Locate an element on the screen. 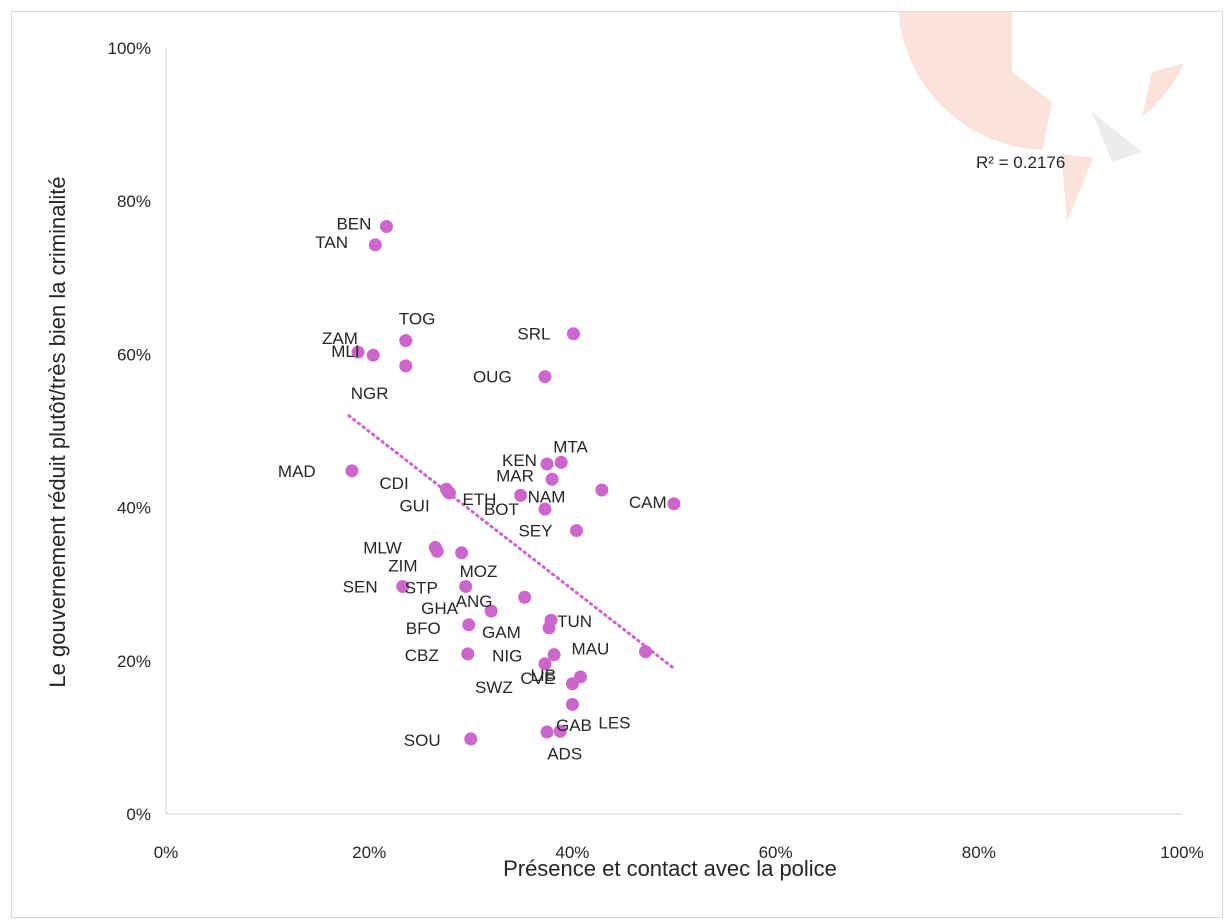 This screenshot has height=923, width=1230. trendline-path is located at coordinates (511, 542).